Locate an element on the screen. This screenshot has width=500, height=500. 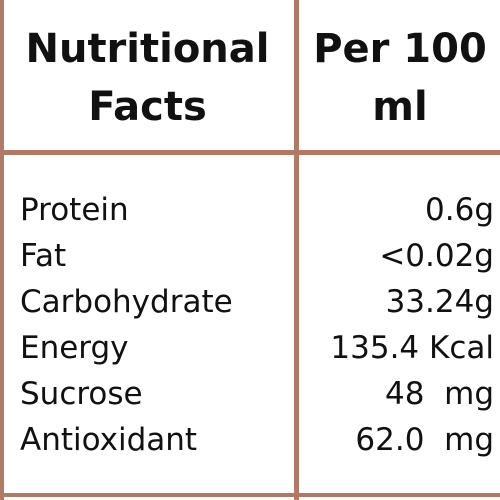
label-cell: Protein is located at coordinates (74, 210).